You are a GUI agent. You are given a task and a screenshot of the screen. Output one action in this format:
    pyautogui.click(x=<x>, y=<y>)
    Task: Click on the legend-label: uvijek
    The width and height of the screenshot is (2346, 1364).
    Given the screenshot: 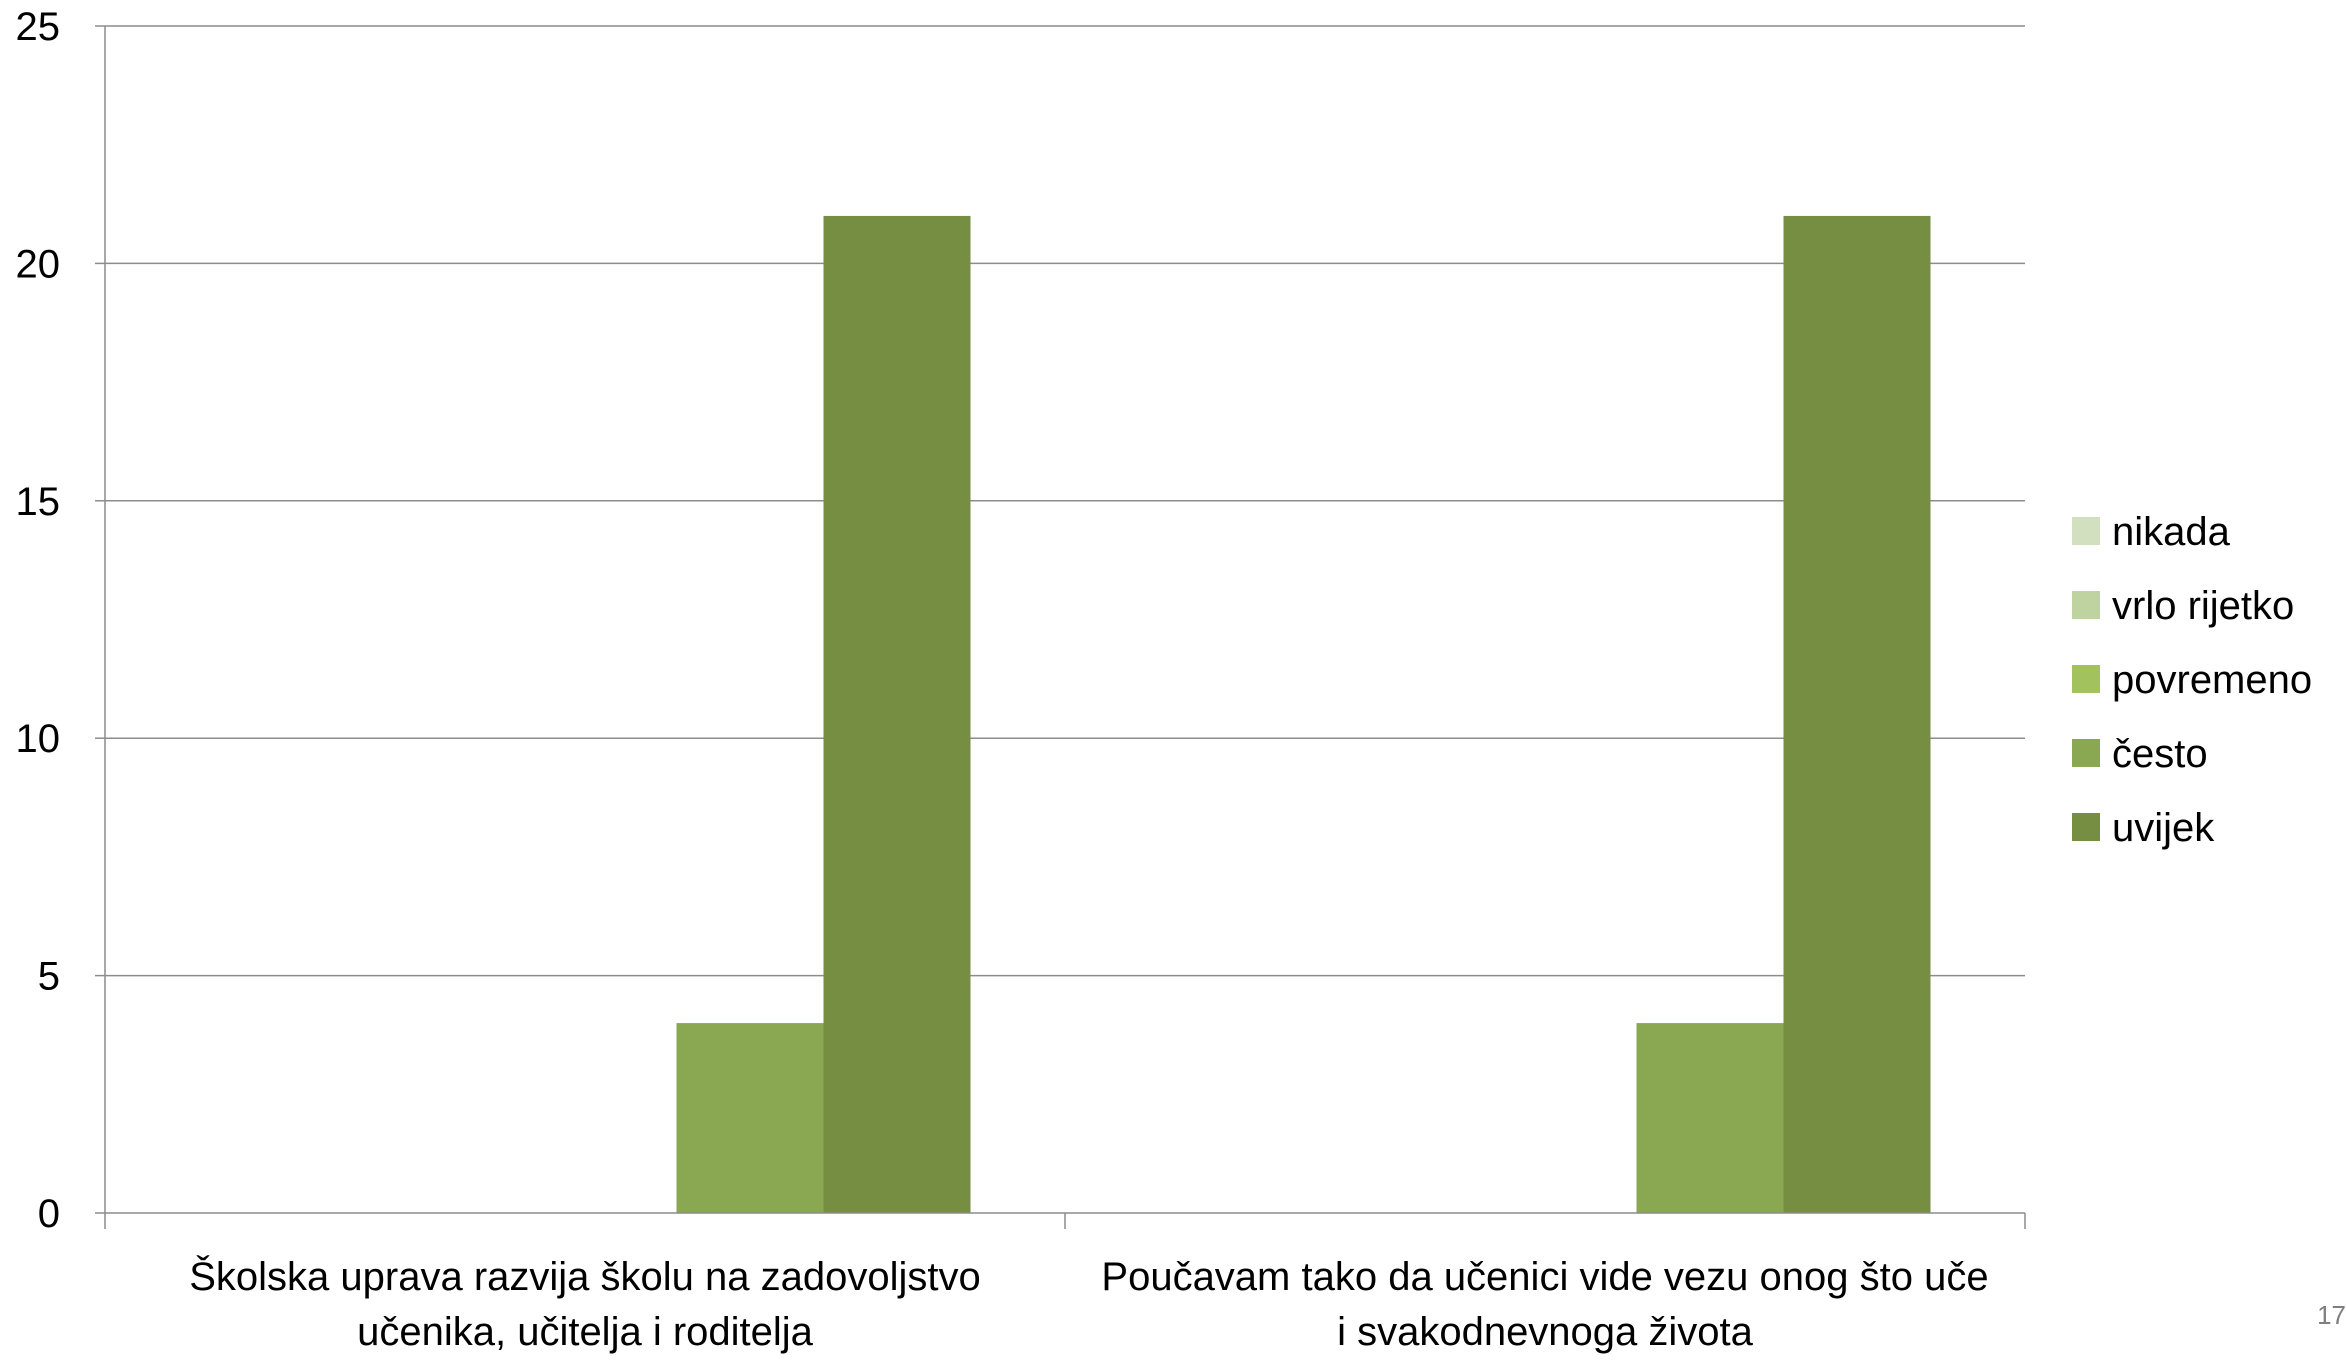 What is the action you would take?
    pyautogui.click(x=2163, y=828)
    